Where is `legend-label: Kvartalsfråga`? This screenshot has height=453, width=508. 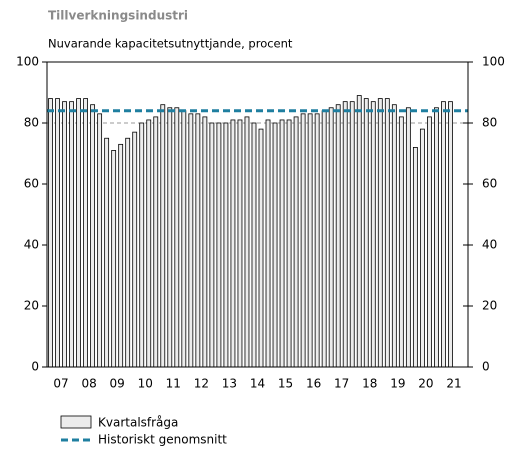
legend-label: Kvartalsfråga is located at coordinates (138, 423).